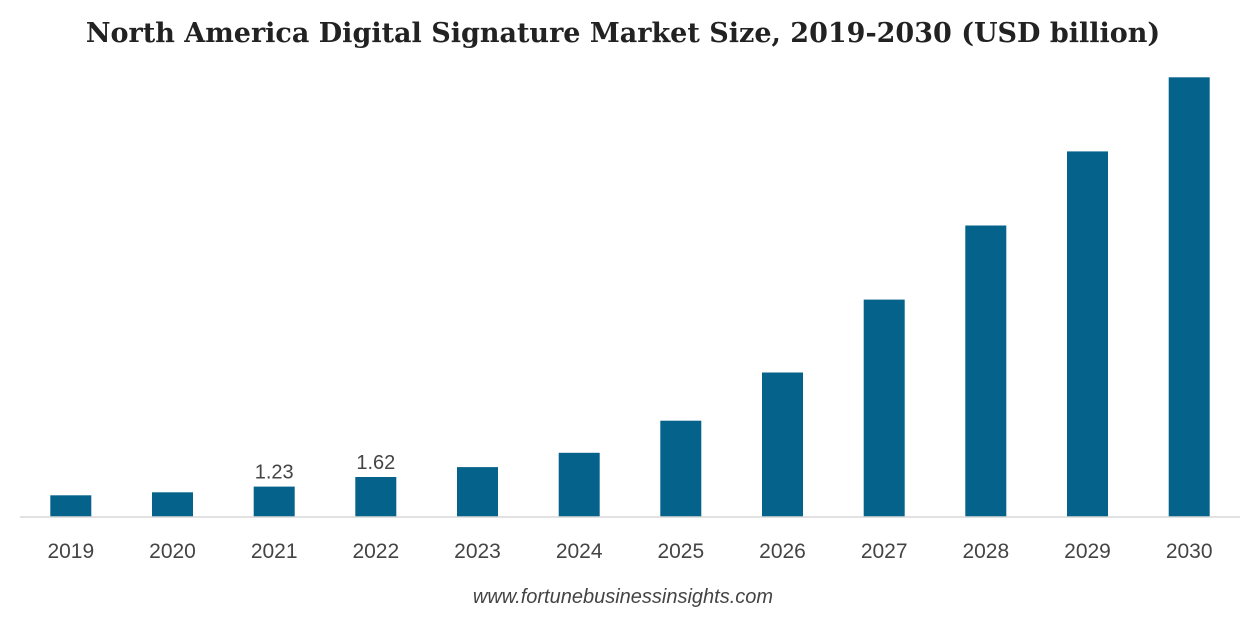 This screenshot has width=1246, height=620. Describe the element at coordinates (70, 551) in the screenshot. I see `x-tick-label-2019: 2019` at that location.